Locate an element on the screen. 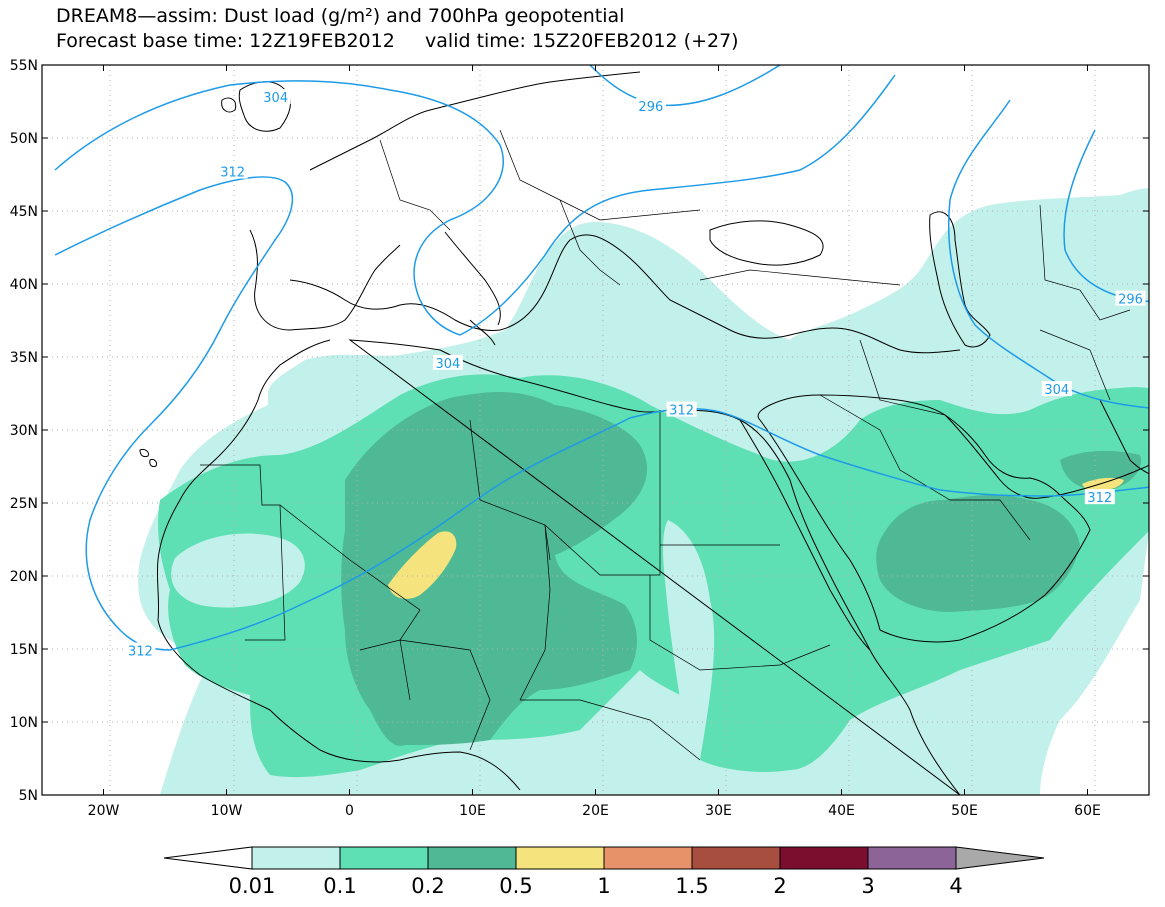 This screenshot has width=1165, height=907. coast-black-sea is located at coordinates (766, 243).